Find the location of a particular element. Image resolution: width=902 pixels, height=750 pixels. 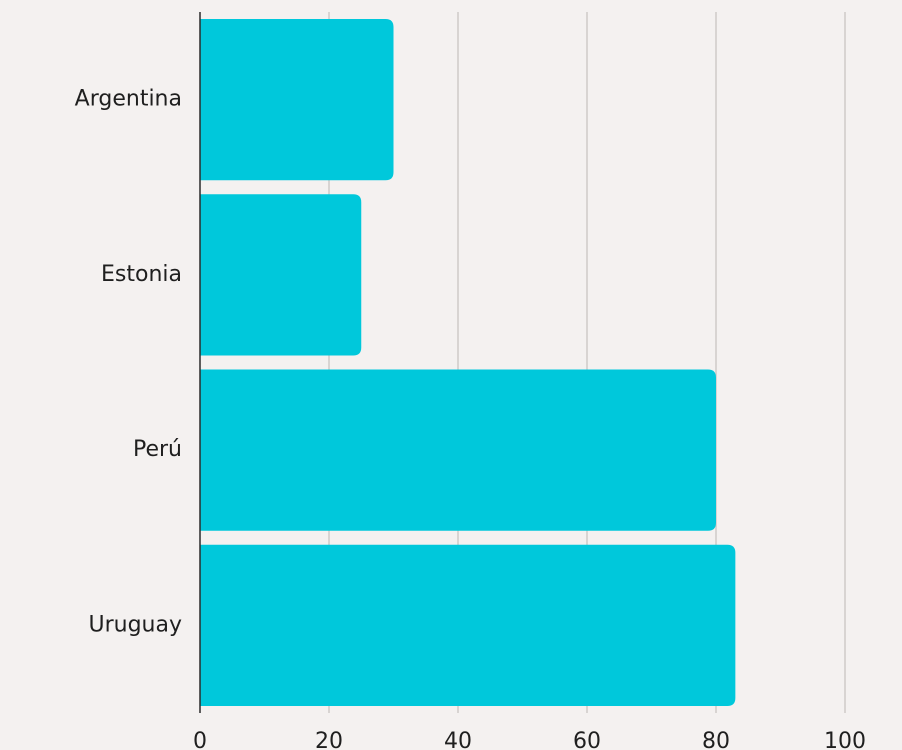

x-tick-labels: 0 20 40 60 80 100 is located at coordinates (529, 739).